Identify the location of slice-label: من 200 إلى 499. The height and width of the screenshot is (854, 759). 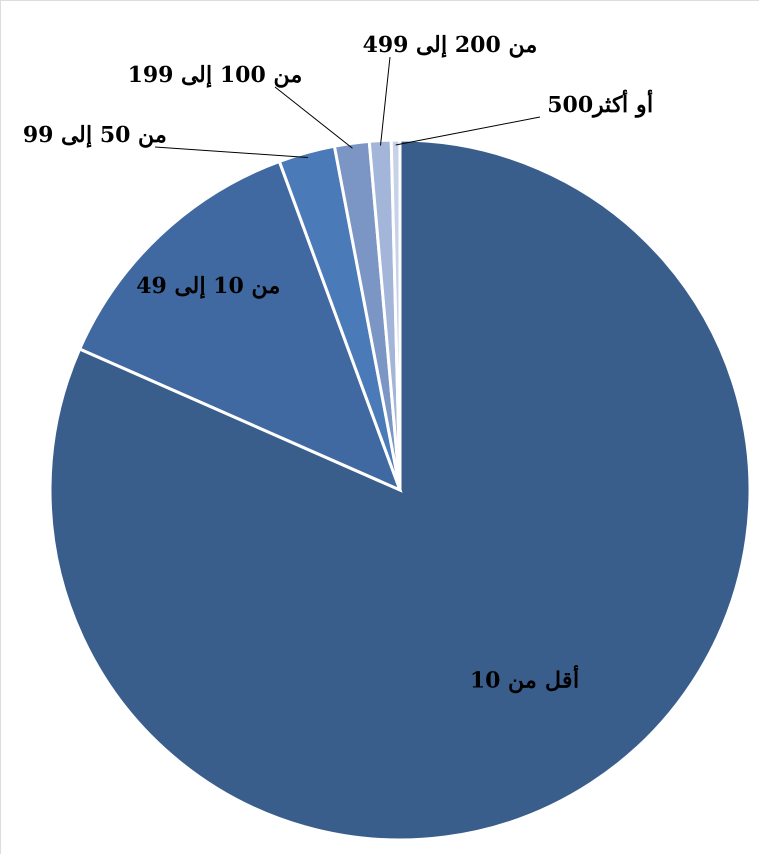
(450, 45).